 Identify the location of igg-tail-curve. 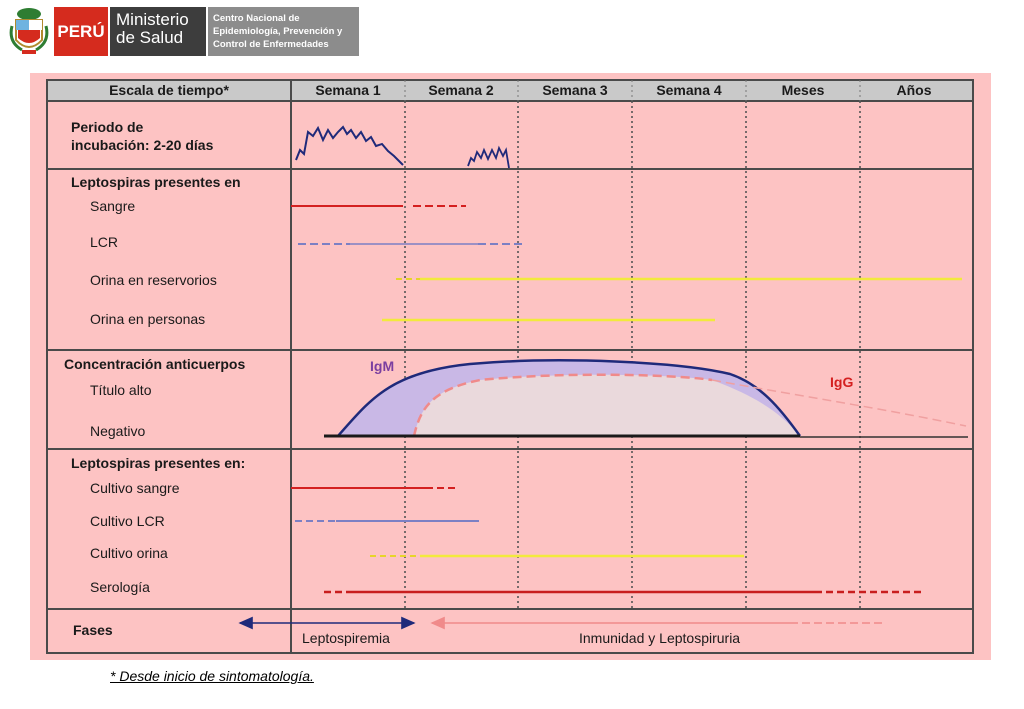
(839, 403).